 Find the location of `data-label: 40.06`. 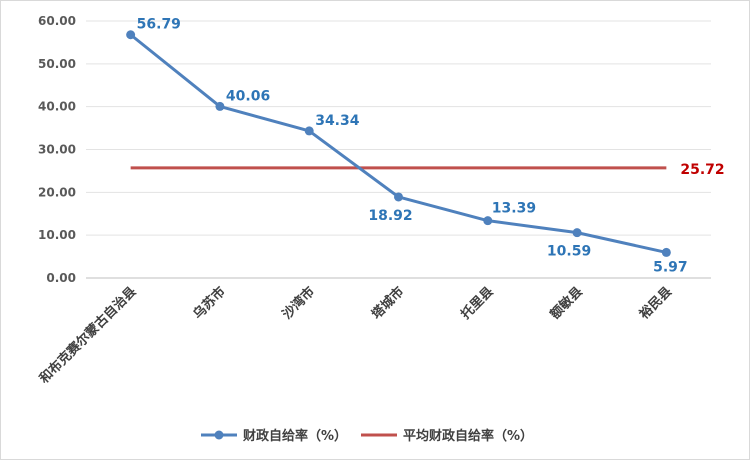

data-label: 40.06 is located at coordinates (248, 96).